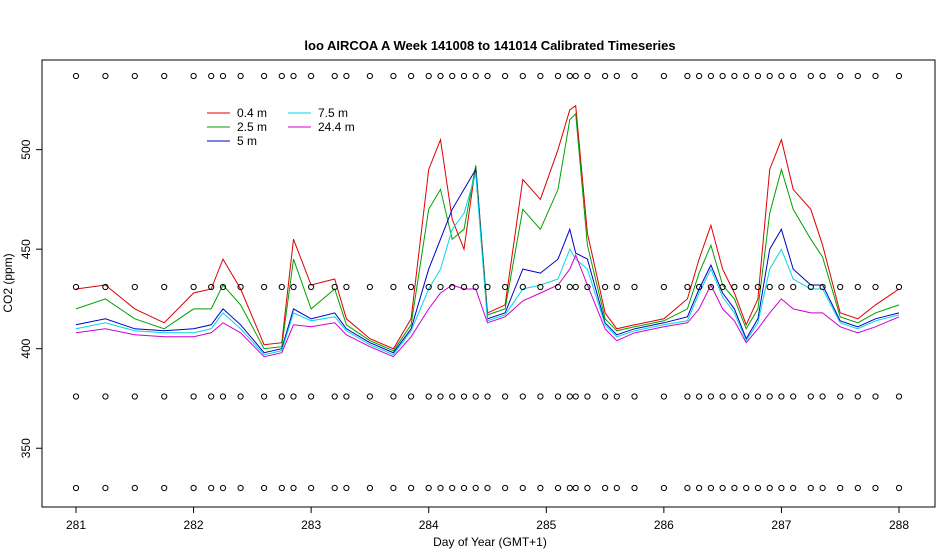  Describe the element at coordinates (311, 525) in the screenshot. I see `x-tick-label: 283` at that location.